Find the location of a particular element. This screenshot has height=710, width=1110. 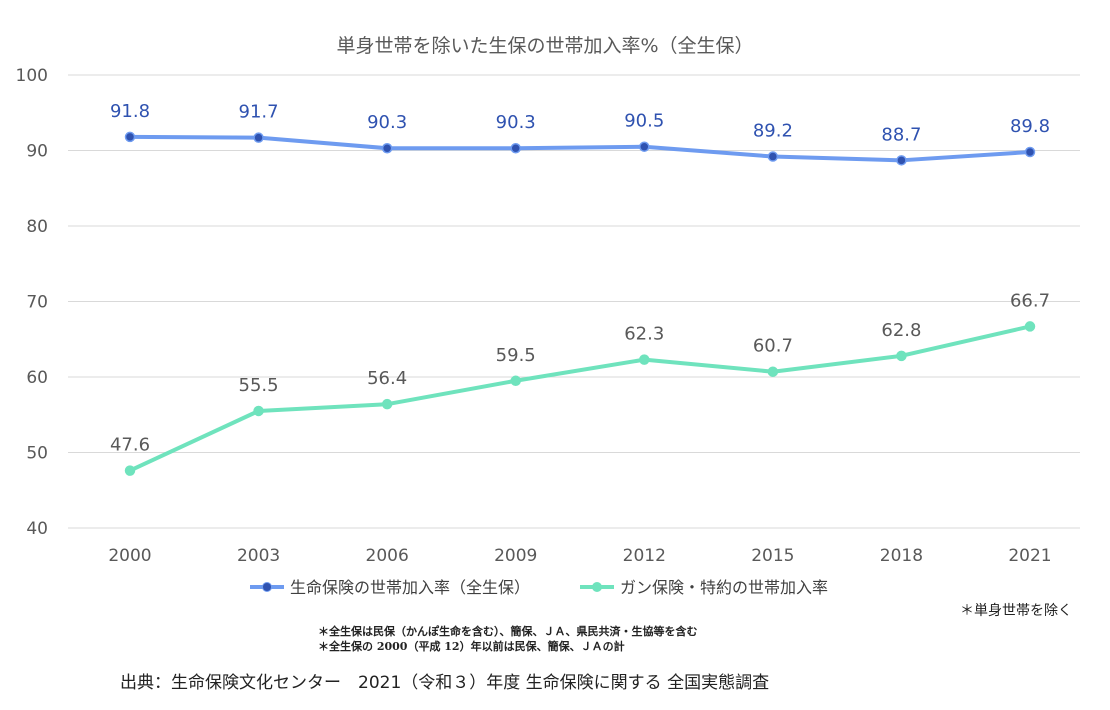

x-tick-label: 2012 is located at coordinates (644, 556).